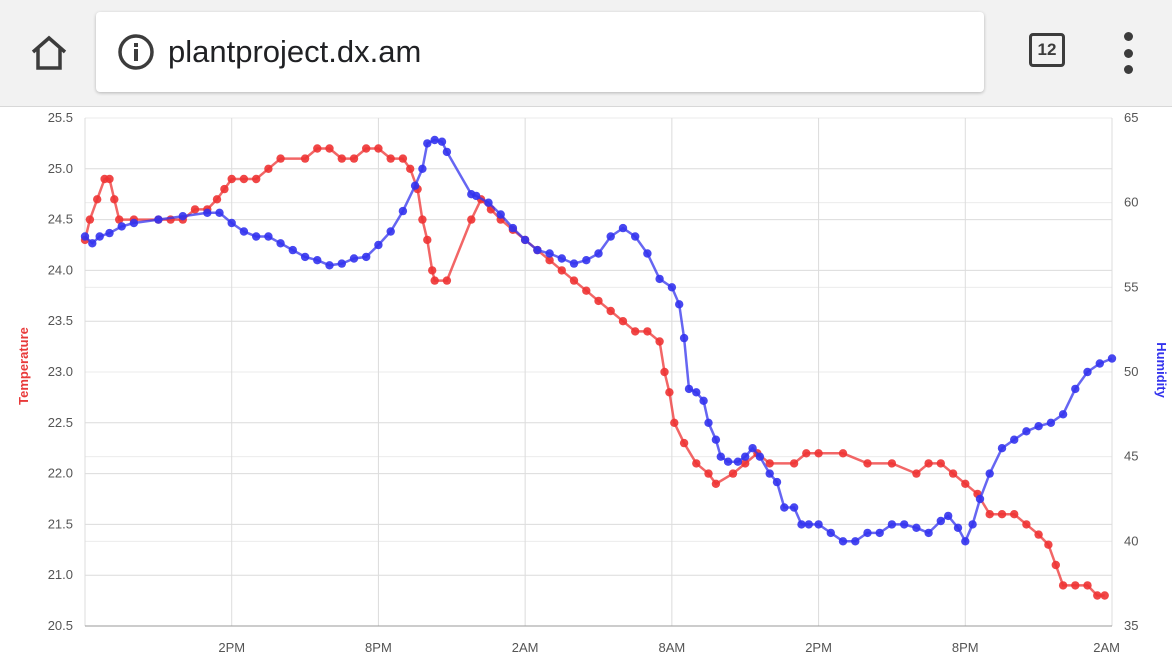 This screenshot has height=668, width=1172. Describe the element at coordinates (540, 52) in the screenshot. I see `address-bar: plantproject.dx.am` at that location.